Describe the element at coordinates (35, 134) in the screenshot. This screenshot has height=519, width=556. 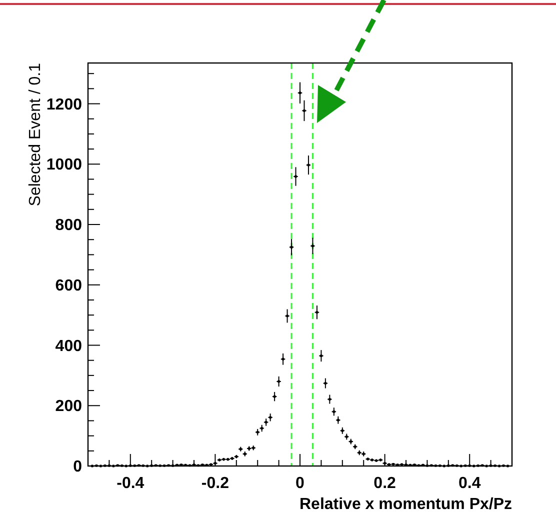
I see `y-axis-title: Selected Event / 0.1` at that location.